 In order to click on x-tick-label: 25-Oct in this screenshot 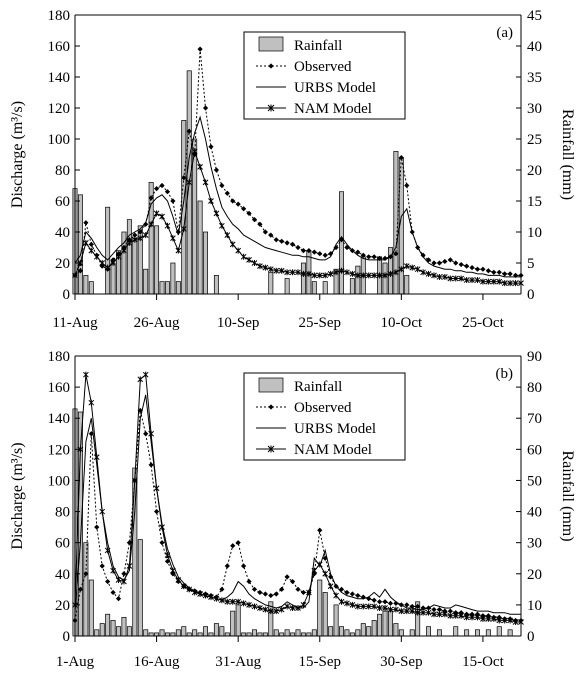, I will do `click(483, 323)`.